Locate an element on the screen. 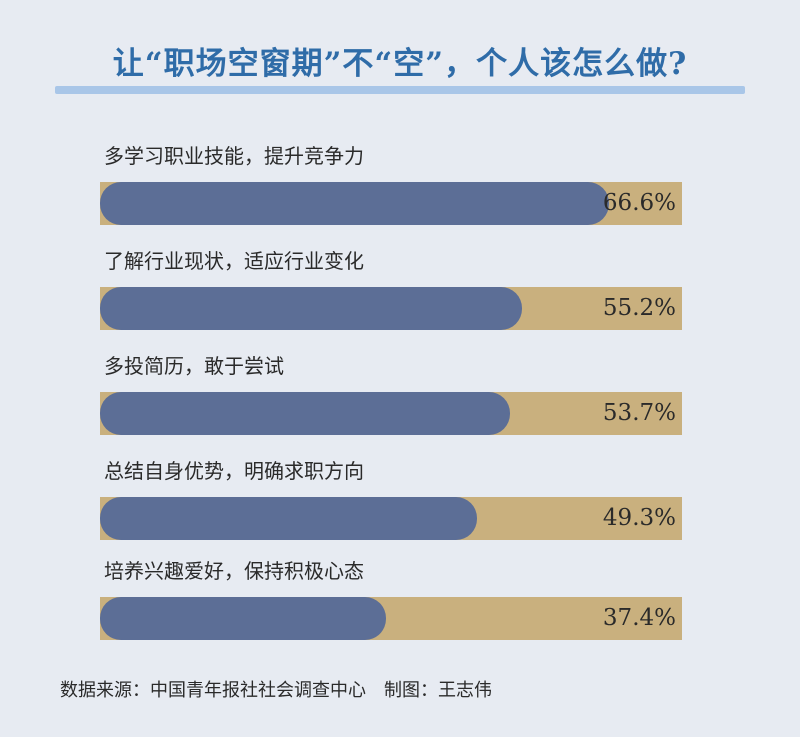 The height and width of the screenshot is (737, 800). chart-title: 让“职场空窗期”不“空”，个人该怎么做? is located at coordinates (400, 64).